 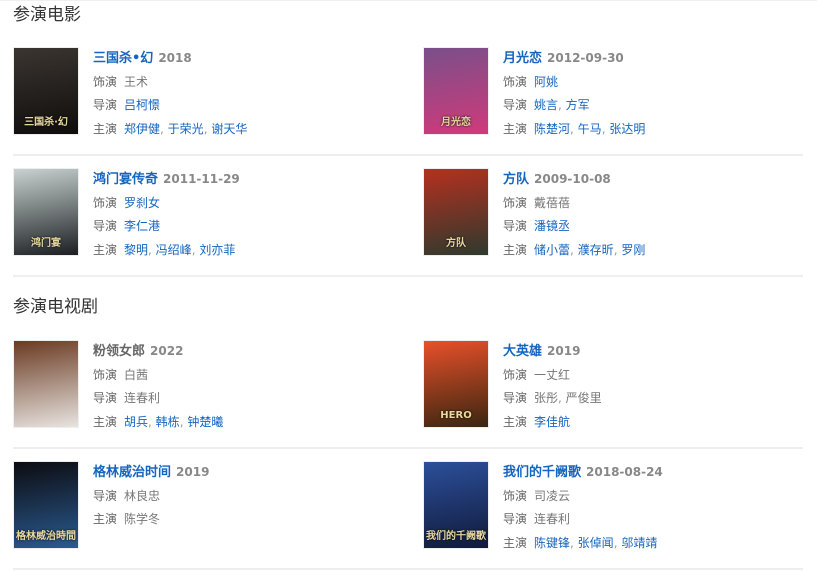 What do you see at coordinates (46, 505) in the screenshot?
I see `poster-image: 格林威治時間` at bounding box center [46, 505].